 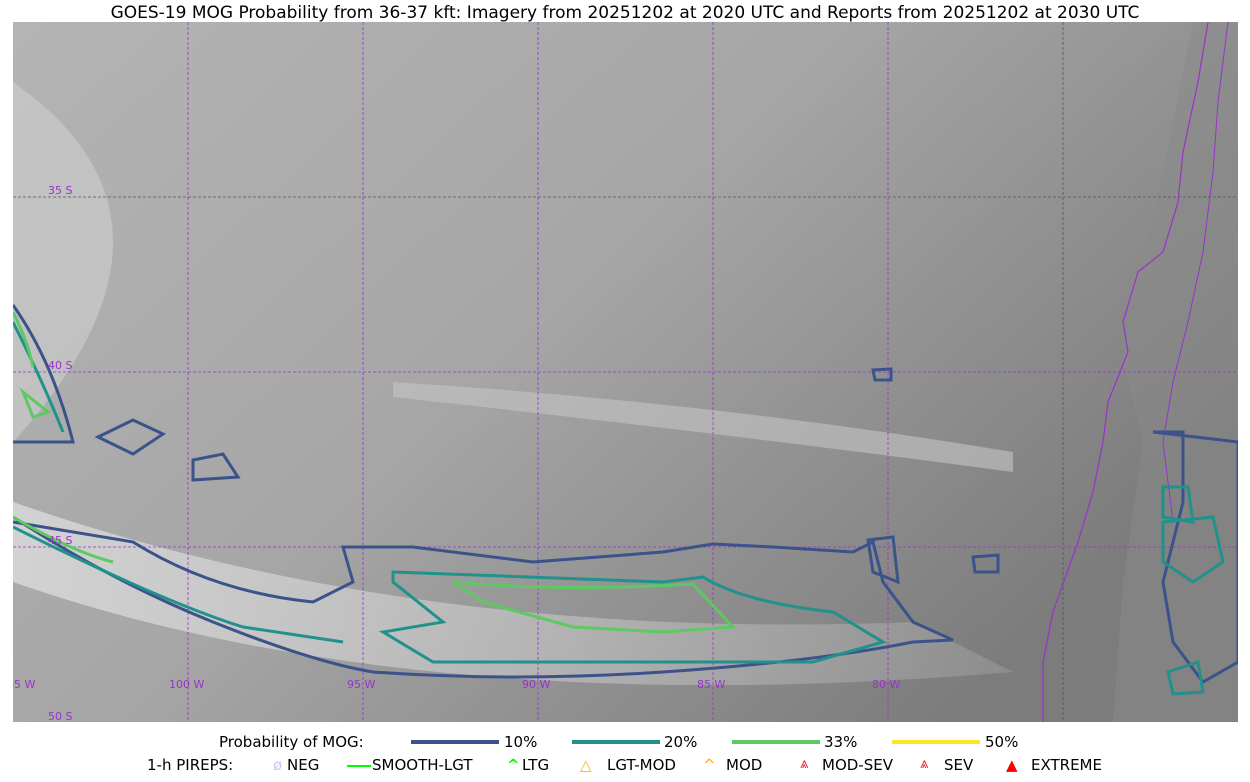 What do you see at coordinates (1012, 765) in the screenshot?
I see `filled-triangle-icon: ▲` at bounding box center [1012, 765].